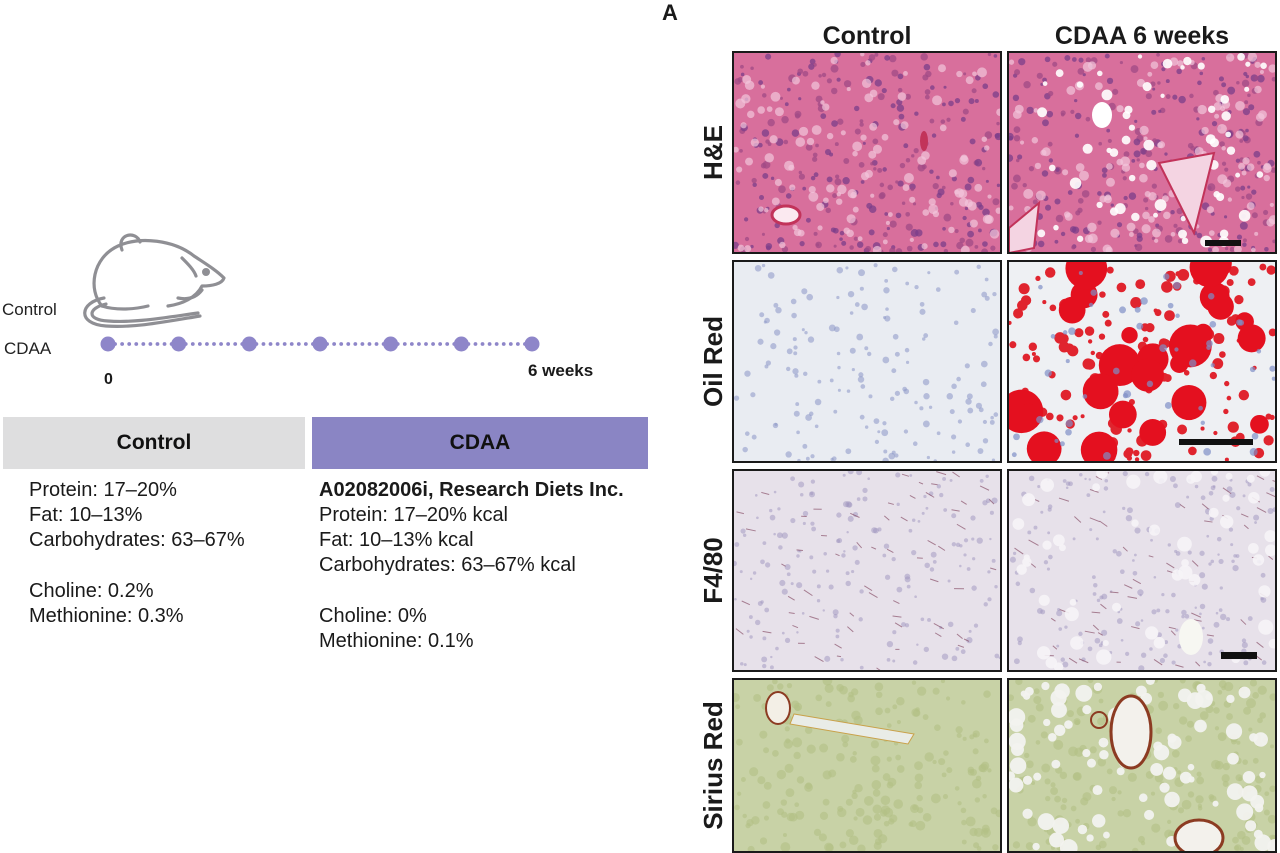  What do you see at coordinates (479, 490) in the screenshot?
I see `cdaa-product-code: A02082006i, Research Diets Inc.` at bounding box center [479, 490].